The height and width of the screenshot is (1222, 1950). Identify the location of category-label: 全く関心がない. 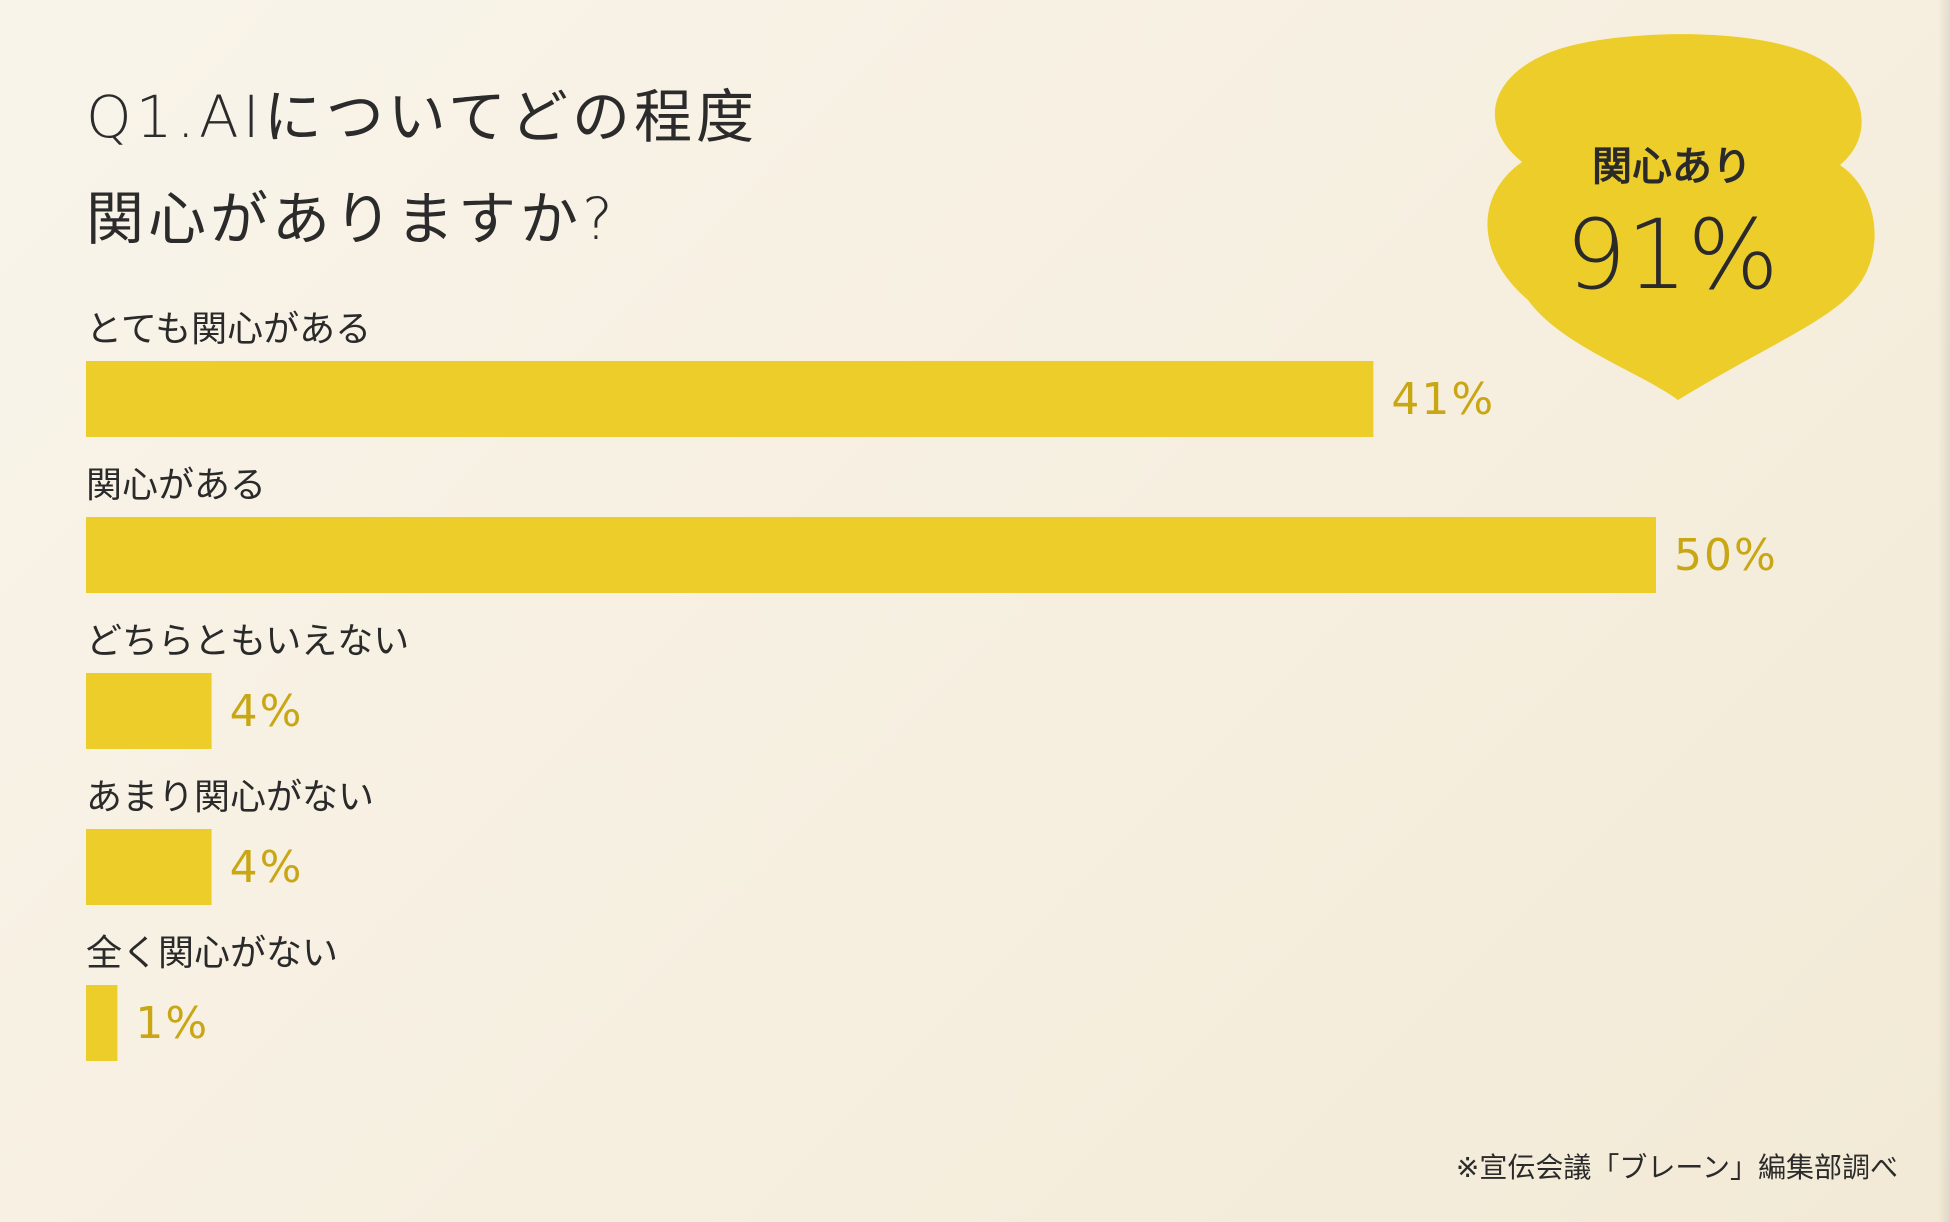
(212, 953).